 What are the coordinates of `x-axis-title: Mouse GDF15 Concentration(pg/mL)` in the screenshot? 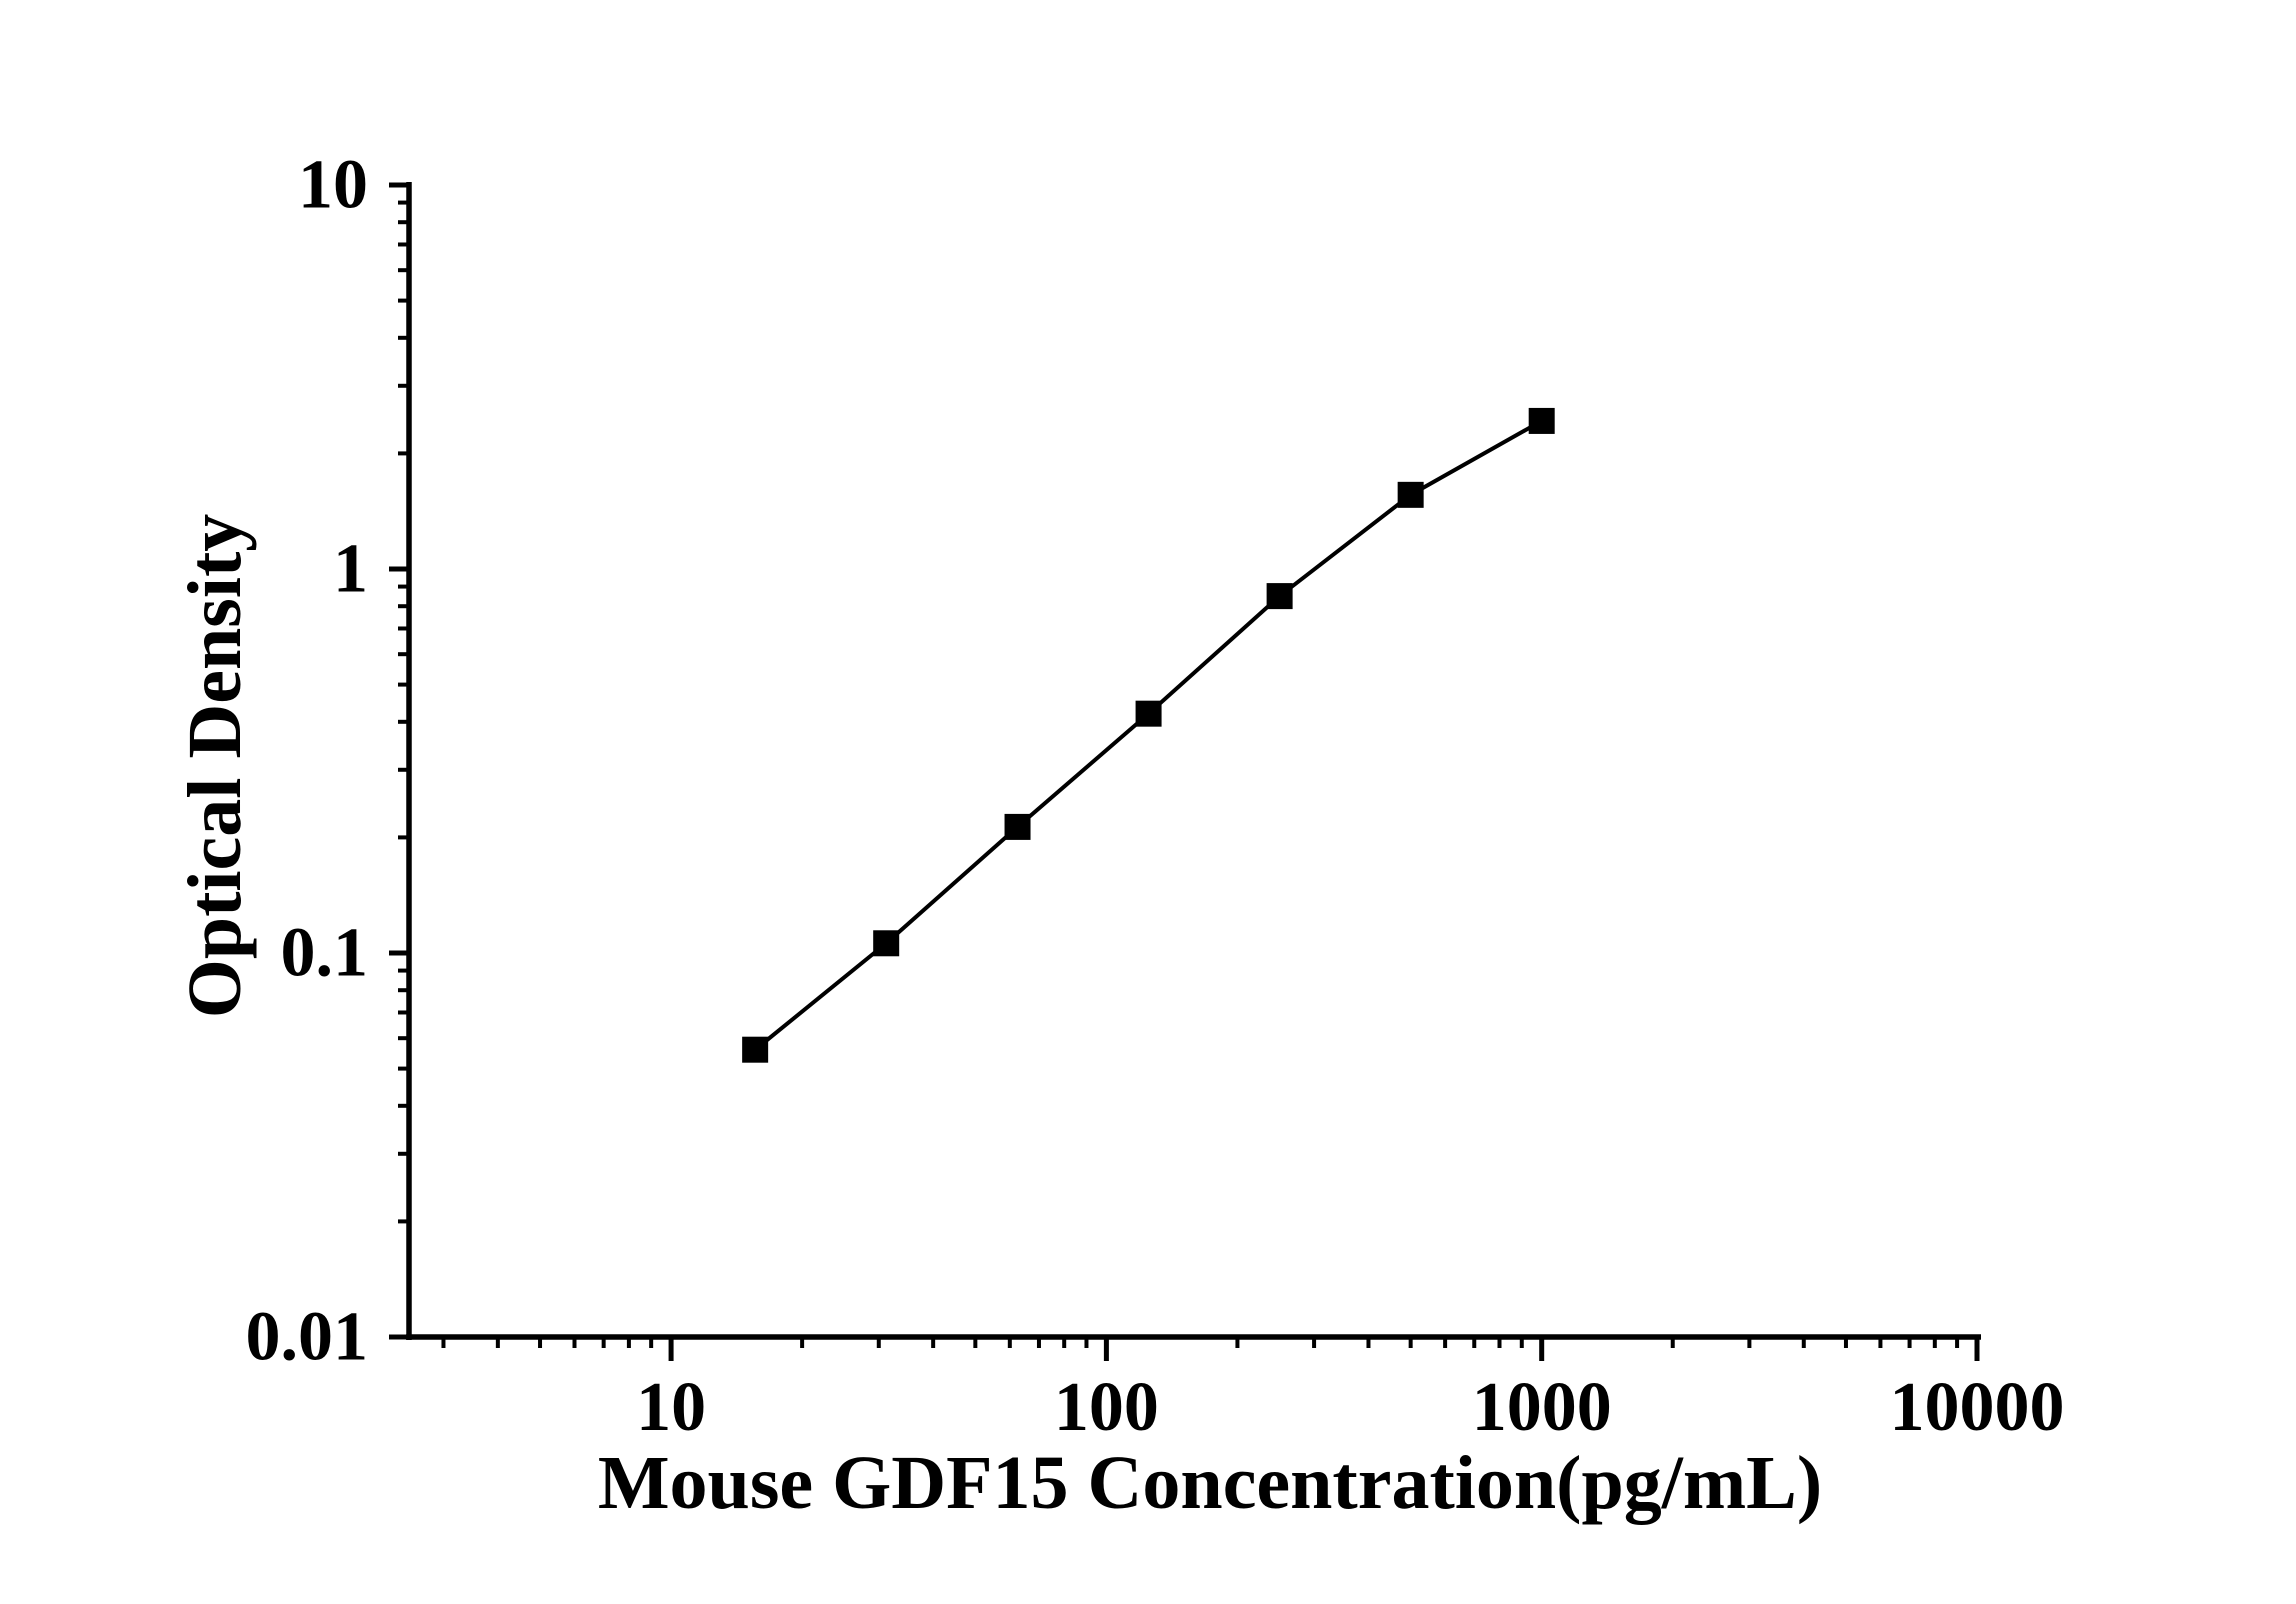 It's located at (1210, 1483).